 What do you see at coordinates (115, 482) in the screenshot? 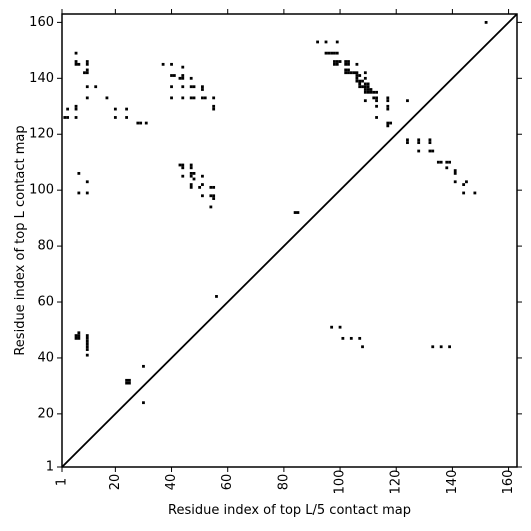
I see `x-tick-label: 20` at bounding box center [115, 482].